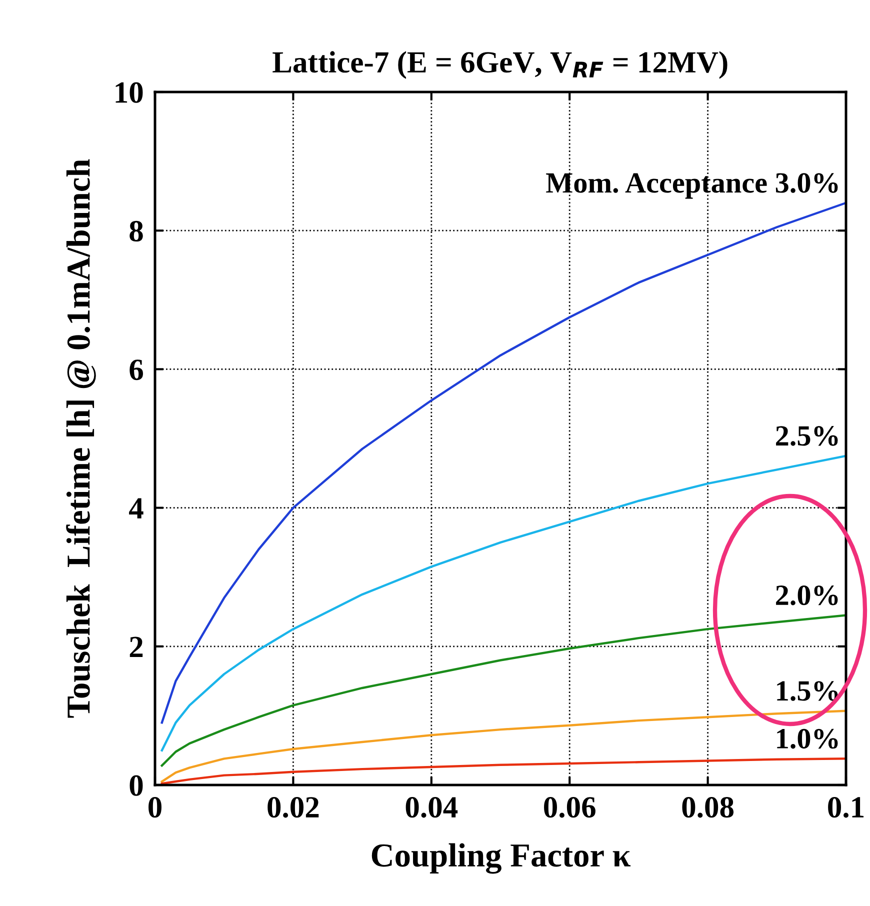 This screenshot has height=906, width=870. Describe the element at coordinates (136, 508) in the screenshot. I see `y-tick-label: 4` at that location.